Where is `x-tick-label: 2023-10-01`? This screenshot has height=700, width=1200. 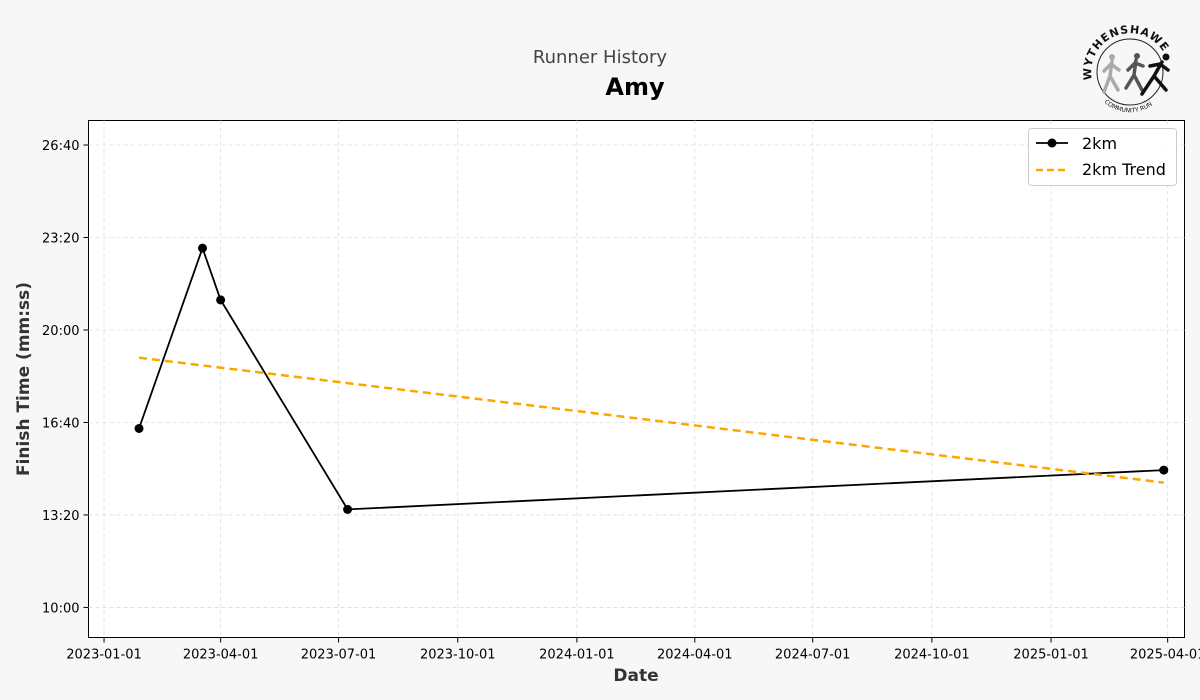 x-tick-label: 2023-10-01 is located at coordinates (458, 655).